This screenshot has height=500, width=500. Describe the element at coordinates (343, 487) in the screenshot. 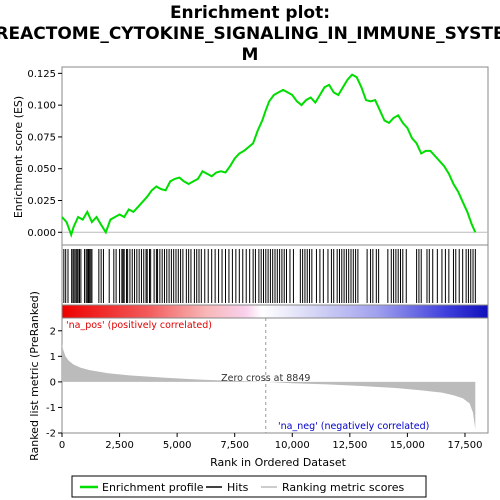

I see `legend-label-ranking: Ranking metric scores` at that location.